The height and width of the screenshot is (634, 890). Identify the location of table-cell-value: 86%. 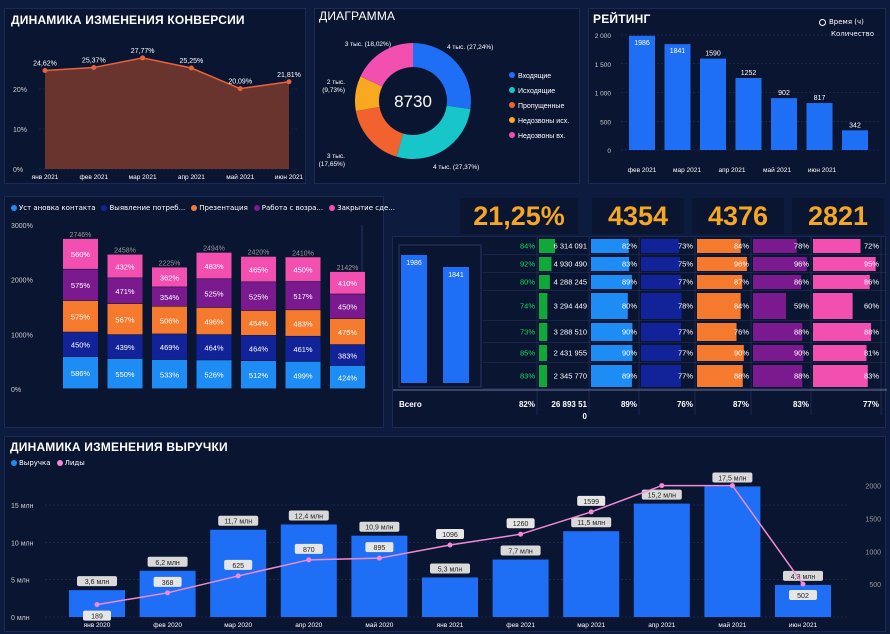
(871, 282).